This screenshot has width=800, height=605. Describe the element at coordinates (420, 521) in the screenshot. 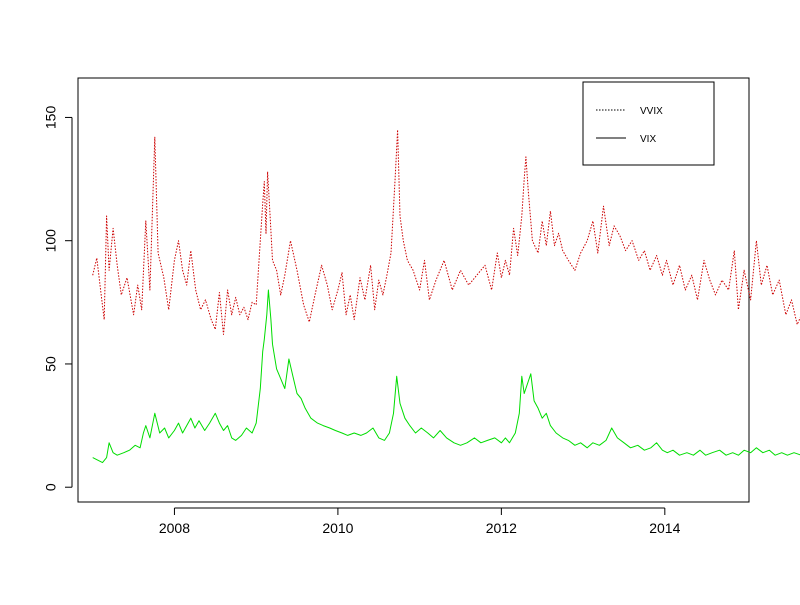

I see `x-axis: 2008 2010 2012 2014` at that location.